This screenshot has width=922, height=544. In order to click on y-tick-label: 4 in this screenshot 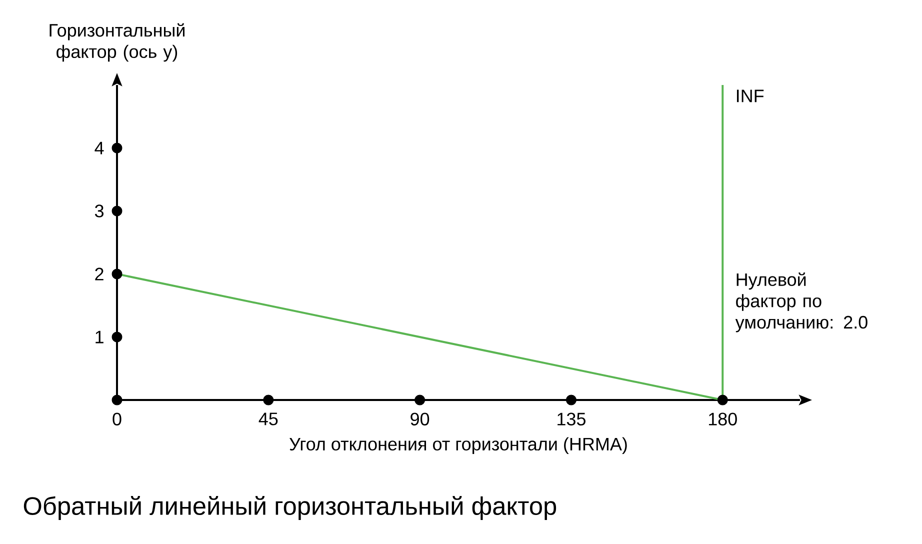, I will do `click(99, 148)`.